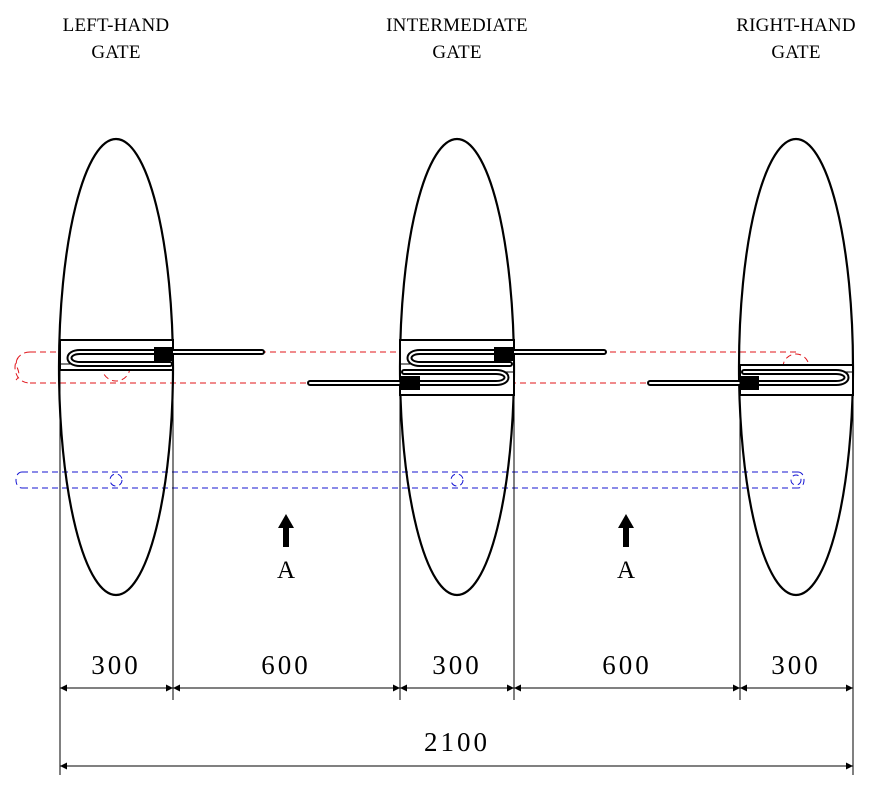 The width and height of the screenshot is (890, 787). Describe the element at coordinates (457, 742) in the screenshot. I see `dimension-total-width: 2100` at that location.